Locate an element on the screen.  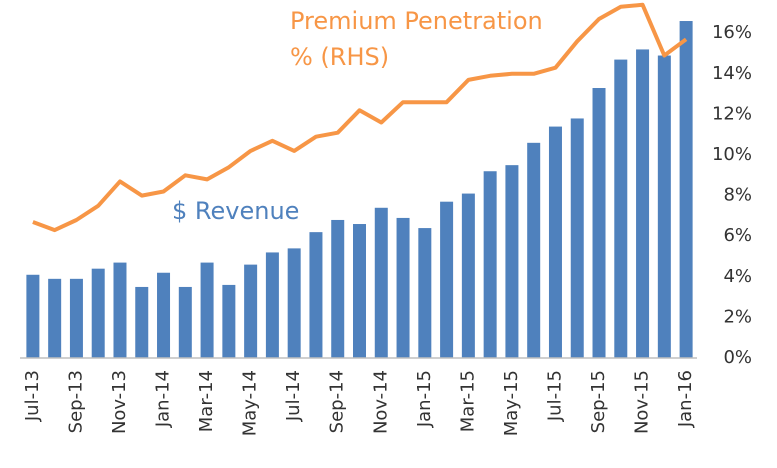
x-tick-label: May-14 is located at coordinates (250, 403).